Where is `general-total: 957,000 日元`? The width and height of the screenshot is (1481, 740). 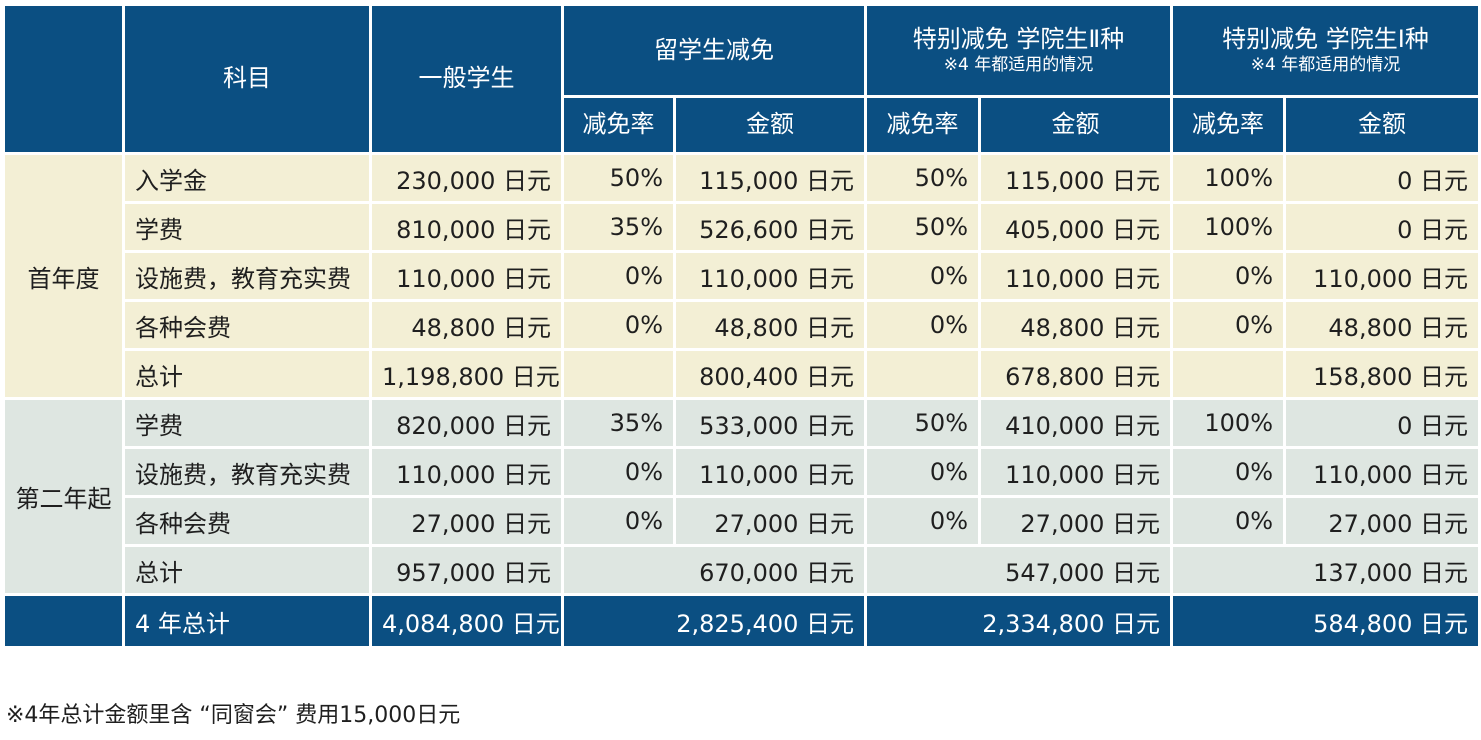 general-total: 957,000 日元 is located at coordinates (466, 570).